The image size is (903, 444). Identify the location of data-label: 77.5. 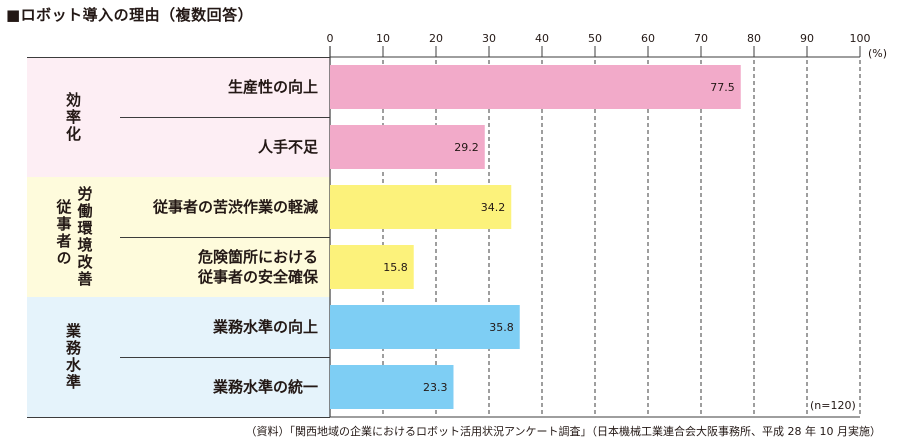
(722, 87).